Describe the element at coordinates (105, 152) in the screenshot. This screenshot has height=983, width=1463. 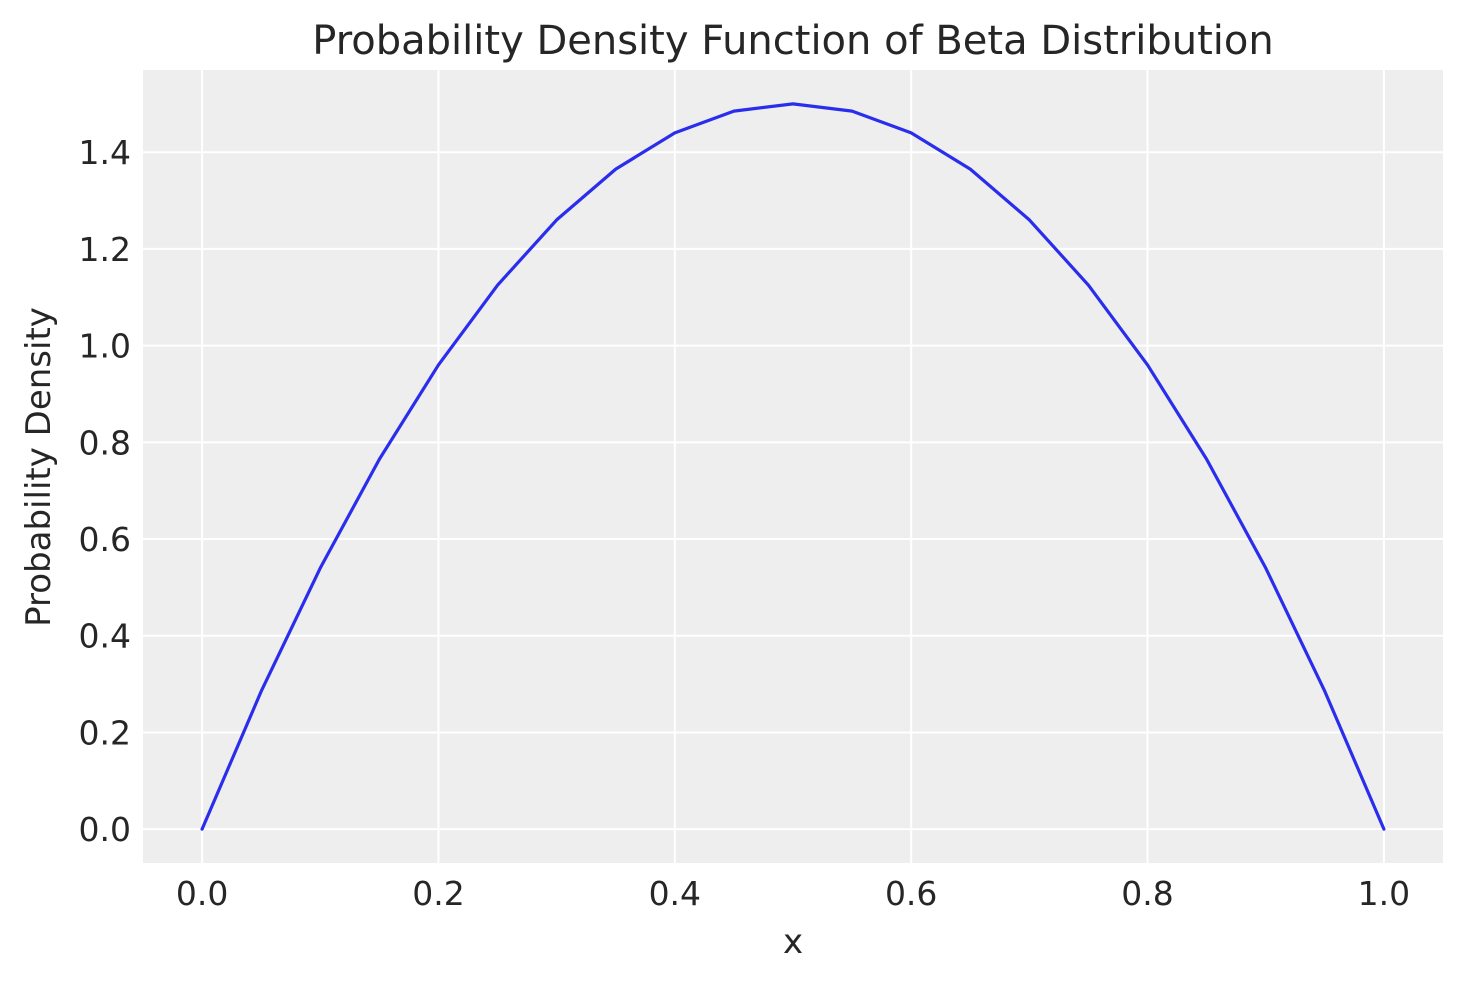
I see `y-tick-label: 1.4` at that location.